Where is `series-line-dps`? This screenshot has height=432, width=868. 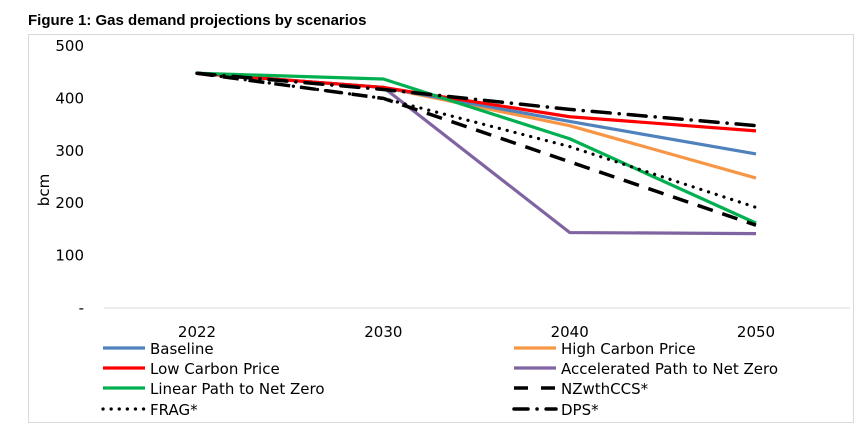 series-line-dps is located at coordinates (476, 99).